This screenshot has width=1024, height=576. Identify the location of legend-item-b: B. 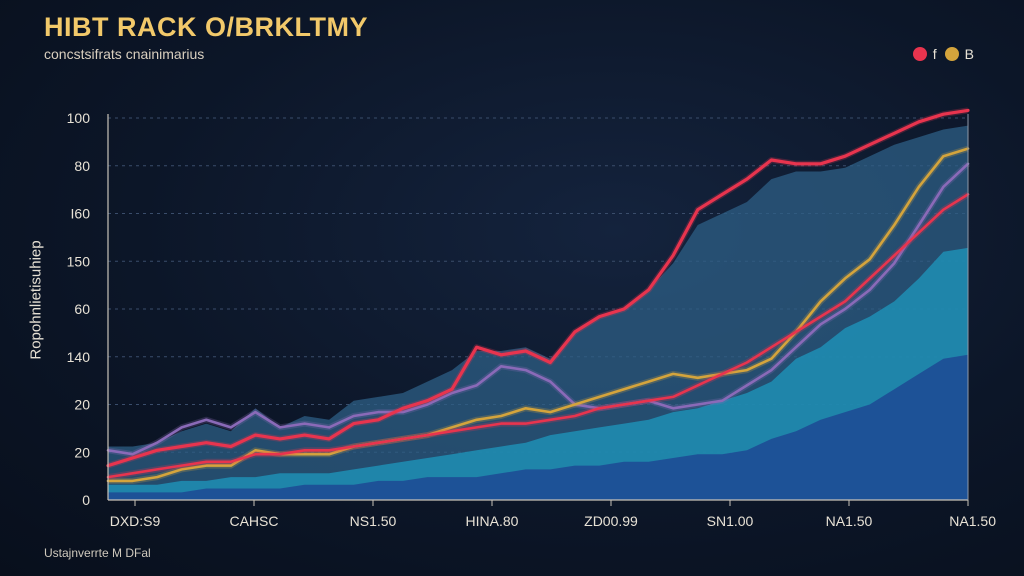
(959, 54).